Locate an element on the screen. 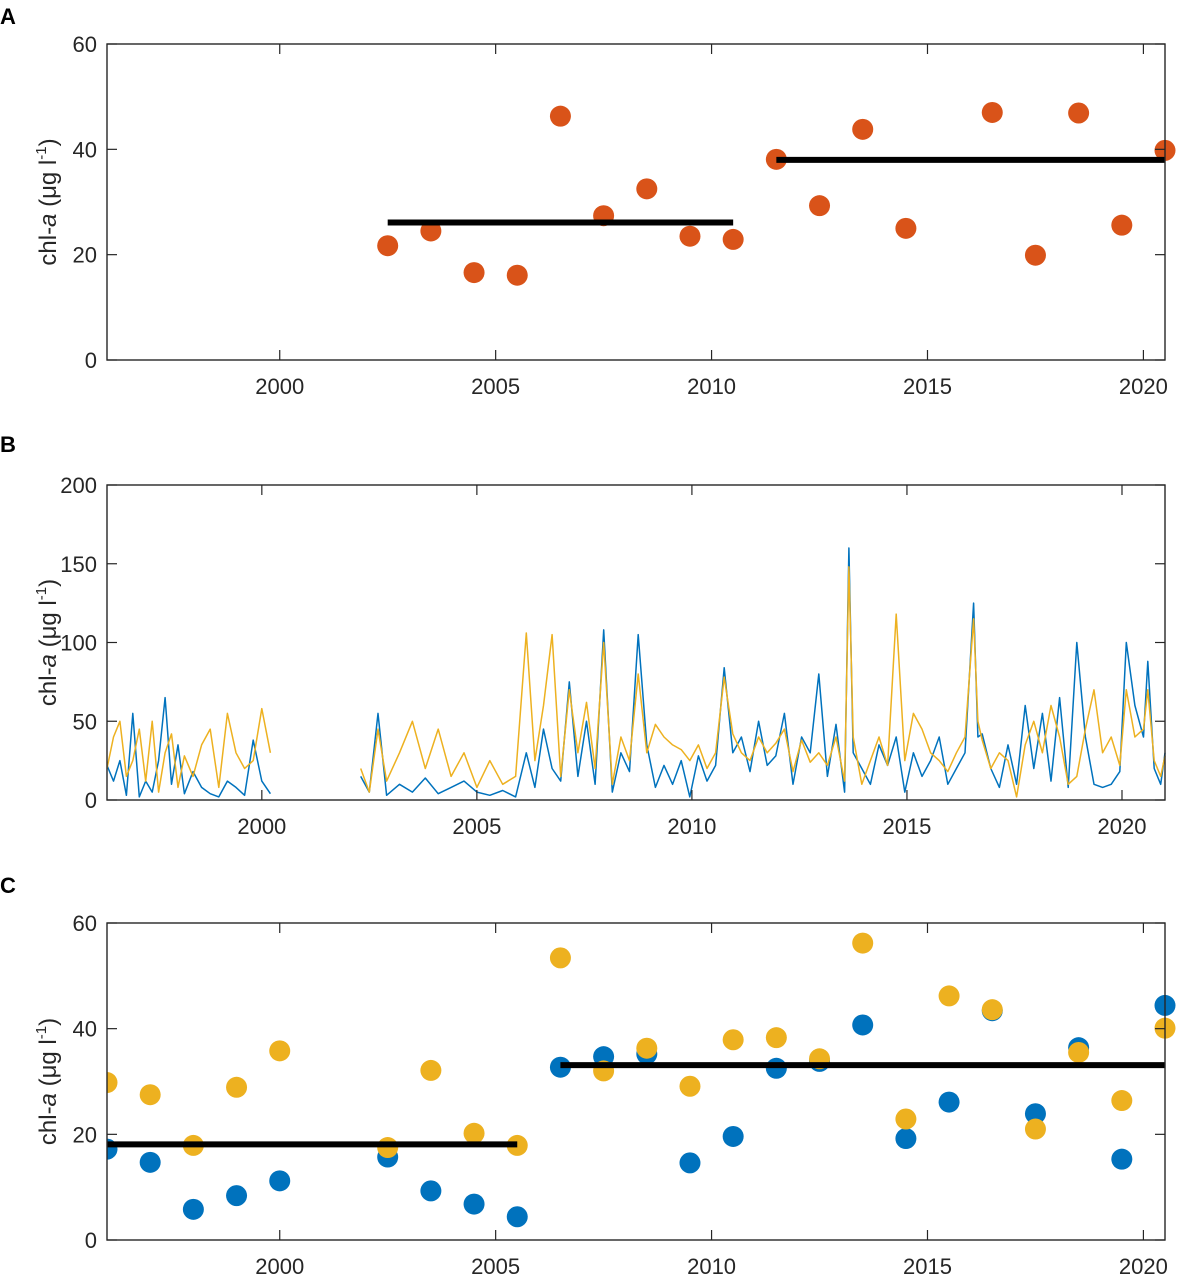 This screenshot has width=1181, height=1280. panel-letter: B is located at coordinates (8, 444).